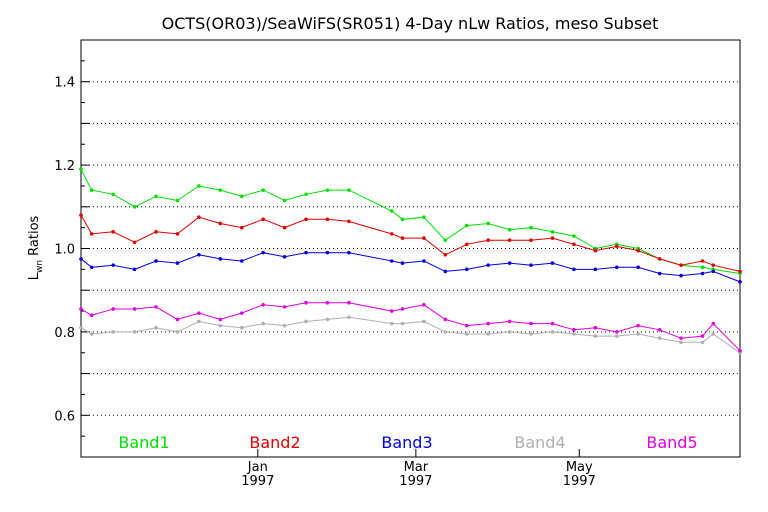  Describe the element at coordinates (34, 237) in the screenshot. I see `y-axis-label-rest: Ratios` at that location.